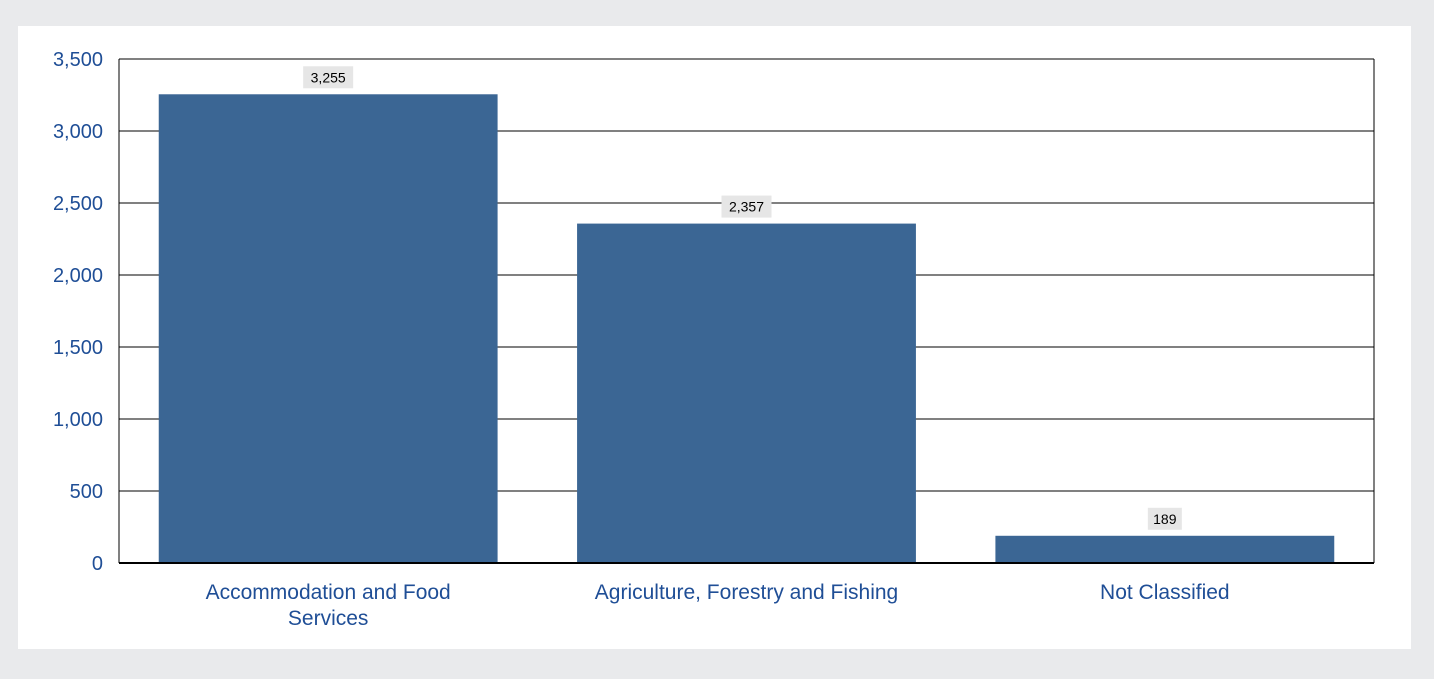  What do you see at coordinates (746, 592) in the screenshot?
I see `x-tick-label: Agriculture, Forestry and Fishing` at bounding box center [746, 592].